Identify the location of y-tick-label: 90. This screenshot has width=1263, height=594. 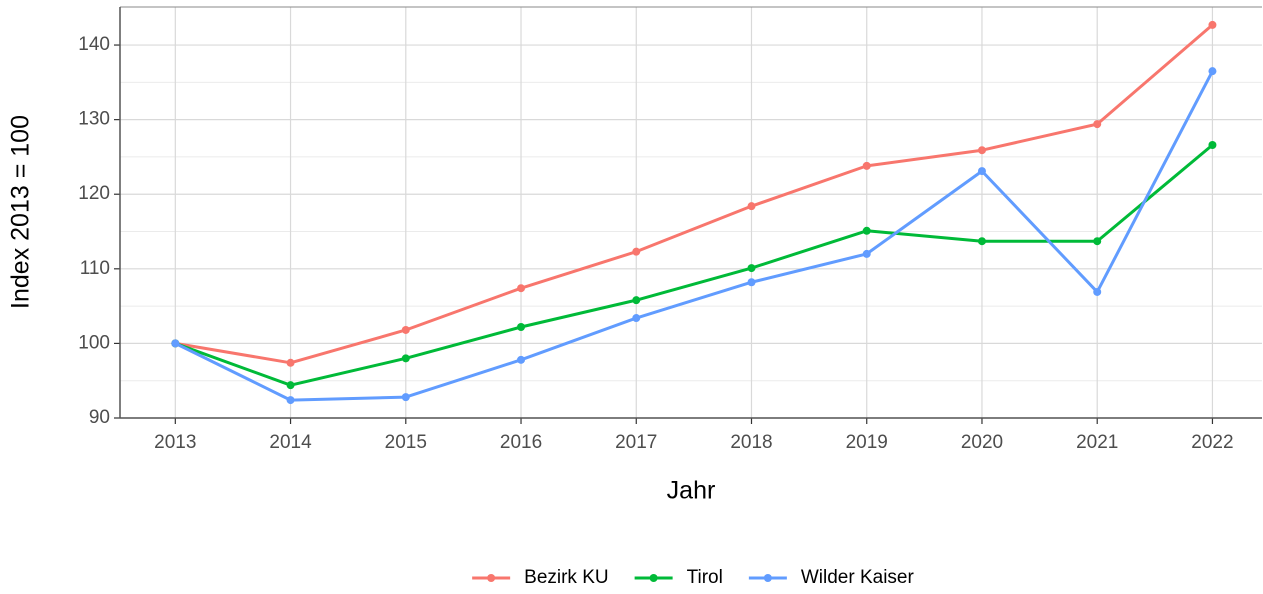
(99, 417).